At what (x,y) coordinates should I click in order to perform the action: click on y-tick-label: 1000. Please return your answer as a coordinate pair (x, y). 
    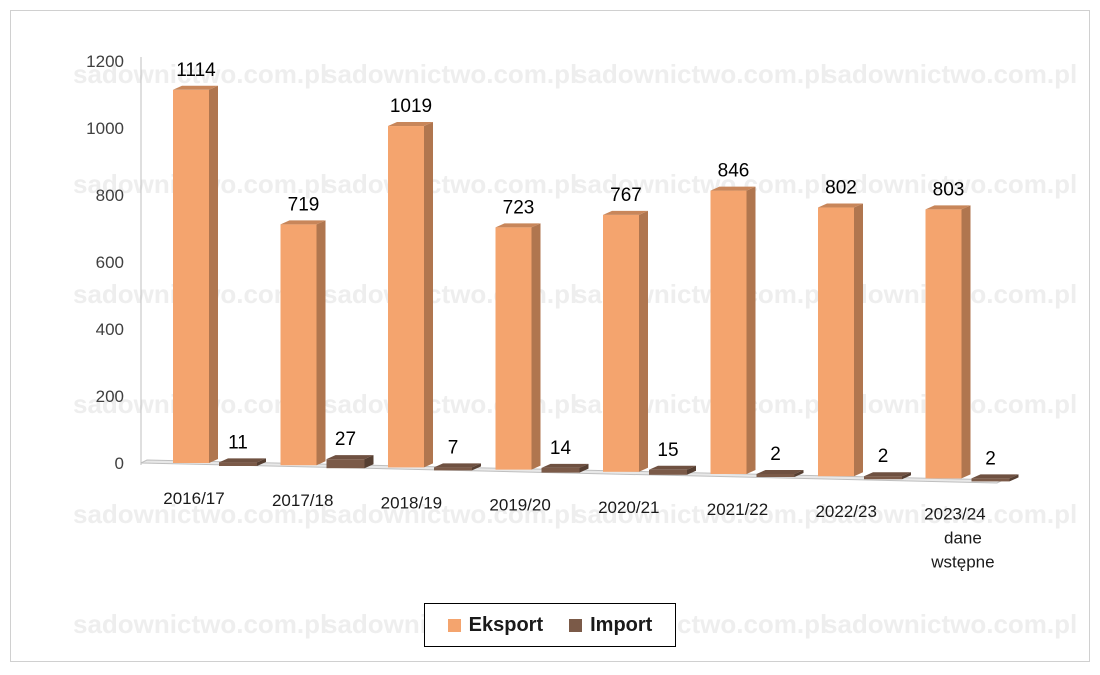
    Looking at the image, I should click on (105, 128).